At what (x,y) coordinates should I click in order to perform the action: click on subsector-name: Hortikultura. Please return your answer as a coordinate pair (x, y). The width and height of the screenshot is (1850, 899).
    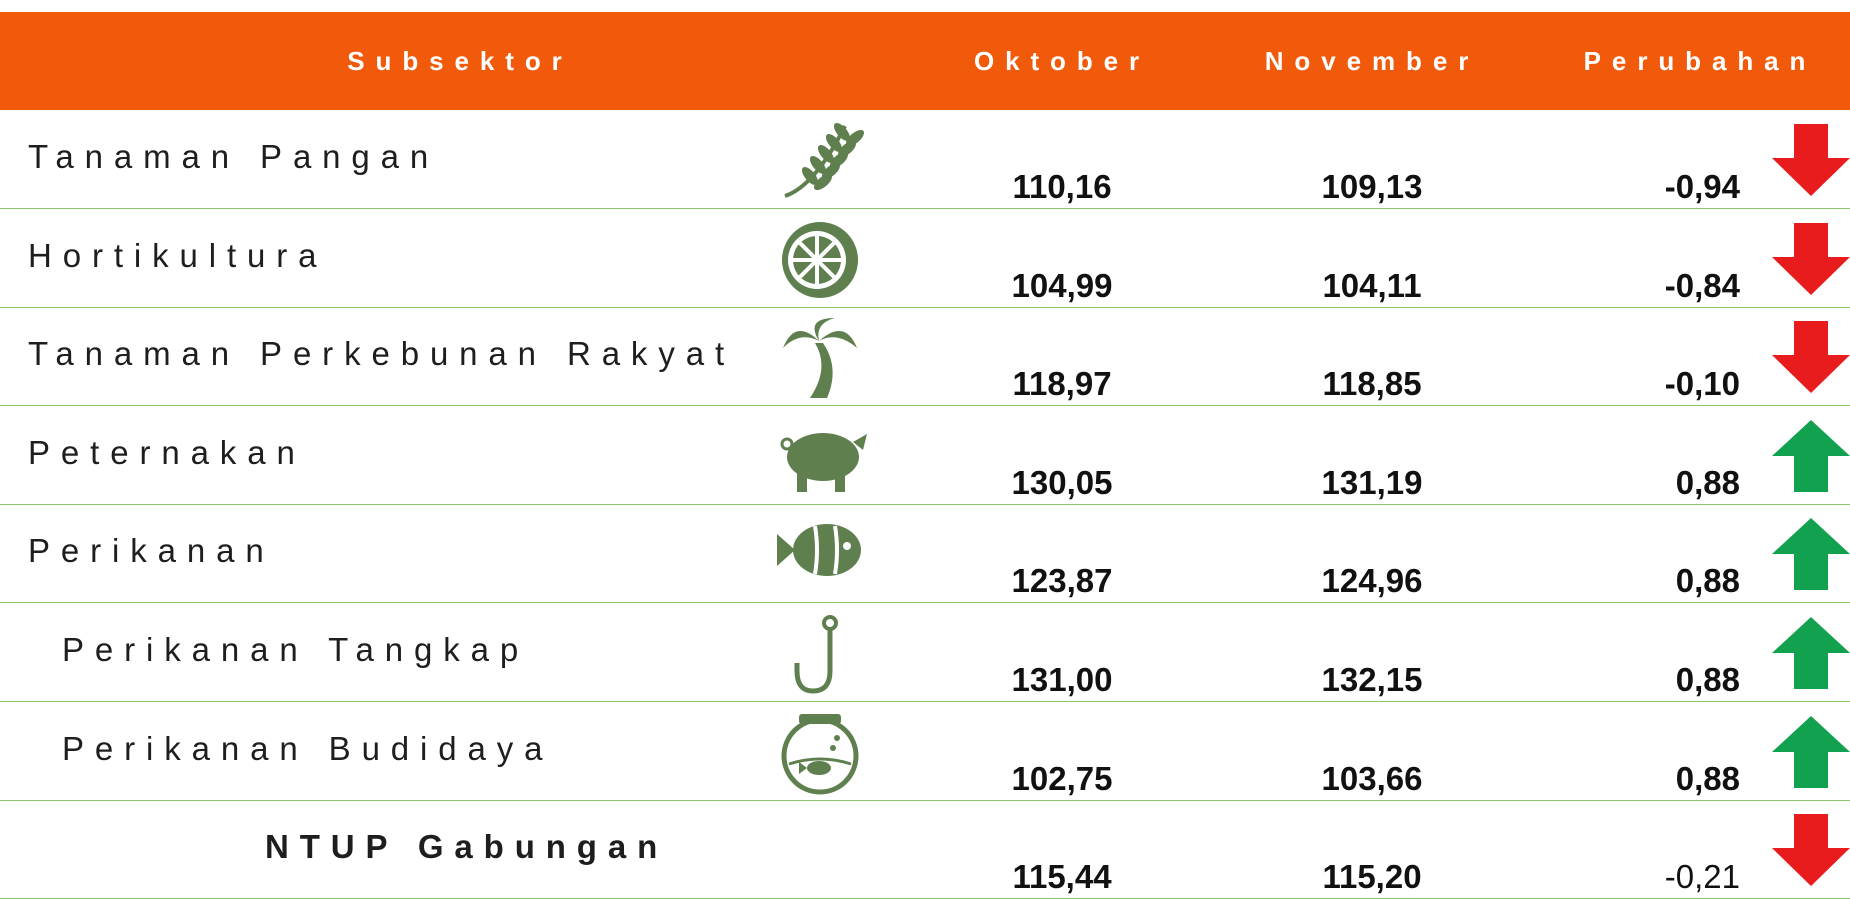
    Looking at the image, I should click on (178, 255).